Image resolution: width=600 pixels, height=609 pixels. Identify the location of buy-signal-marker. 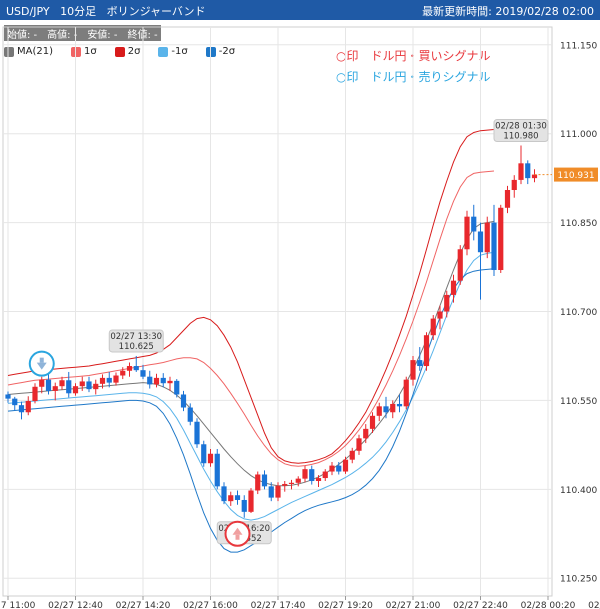
(237, 533).